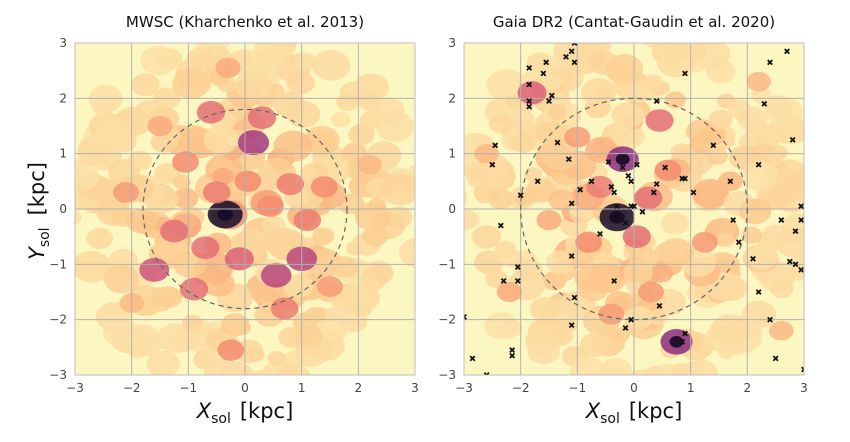  Describe the element at coordinates (58, 320) in the screenshot. I see `y-tick-label: −2` at that location.